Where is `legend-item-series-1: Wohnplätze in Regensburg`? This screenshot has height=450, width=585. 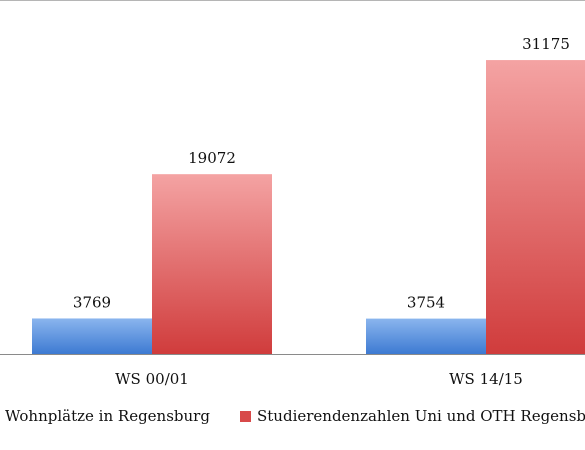
legend-item-series-1: Wohnplätze in Regensburg is located at coordinates (105, 416).